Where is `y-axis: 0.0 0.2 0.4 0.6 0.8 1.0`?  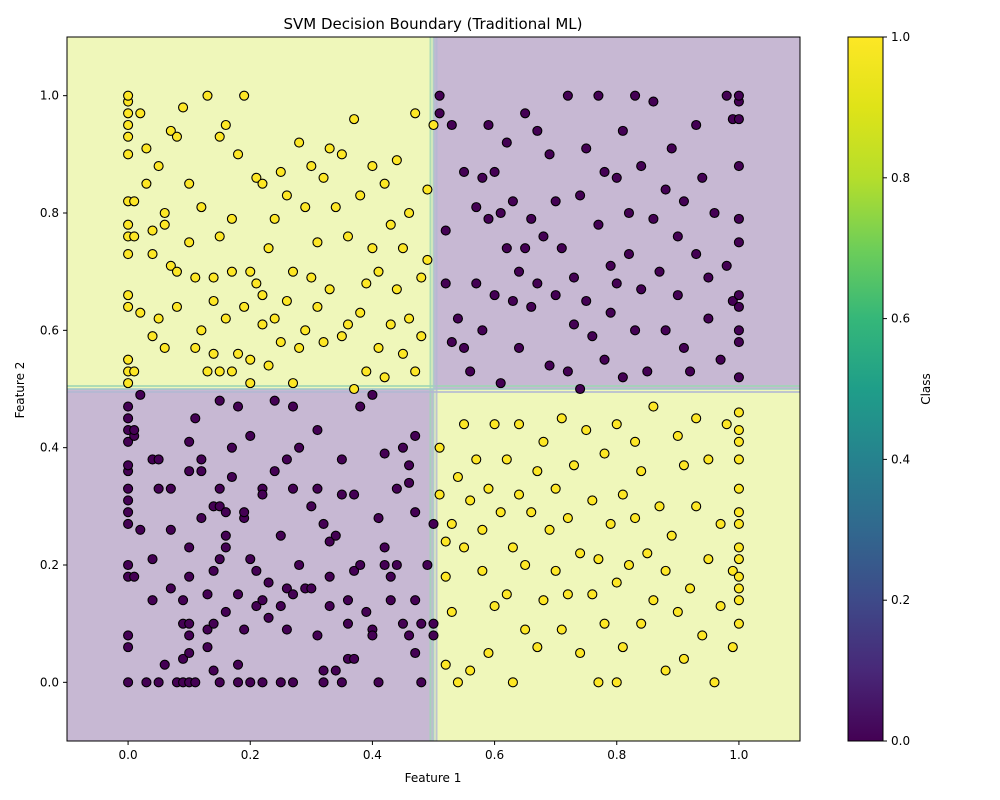 y-axis: 0.0 0.2 0.4 0.6 0.8 1.0 is located at coordinates (53, 389).